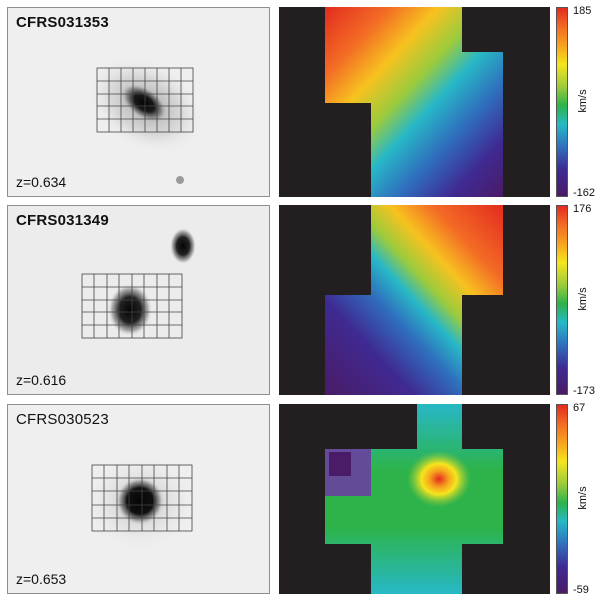 This screenshot has height=600, width=600. Describe the element at coordinates (41, 380) in the screenshot. I see `redshift-label: z=0.616` at that location.